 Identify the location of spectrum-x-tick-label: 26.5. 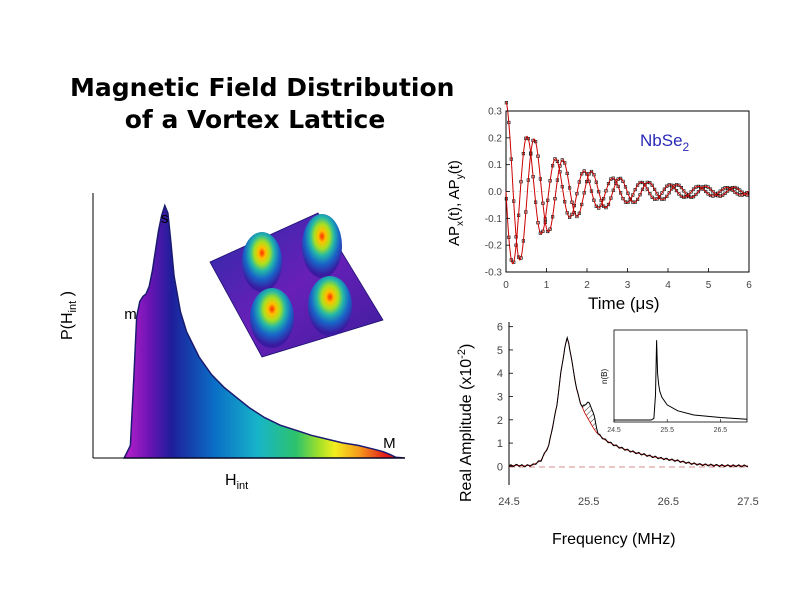
(668, 502).